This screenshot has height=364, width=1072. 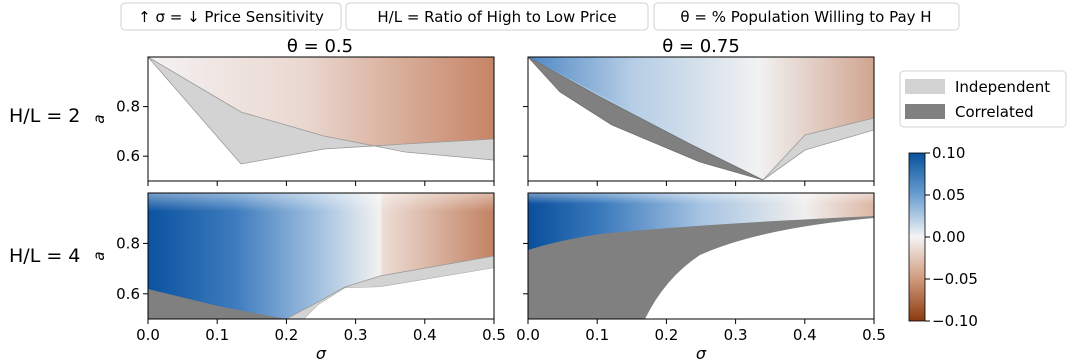 What do you see at coordinates (1002, 87) in the screenshot?
I see `legend-label-independent: Independent` at bounding box center [1002, 87].